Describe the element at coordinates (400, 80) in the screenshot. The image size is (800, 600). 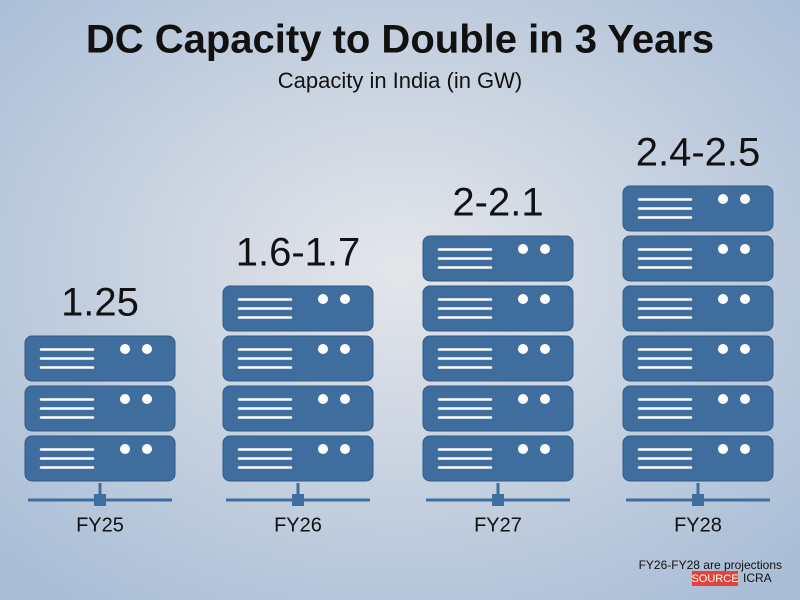
I see `chart-subtitle: Capacity in India (in GW)` at that location.